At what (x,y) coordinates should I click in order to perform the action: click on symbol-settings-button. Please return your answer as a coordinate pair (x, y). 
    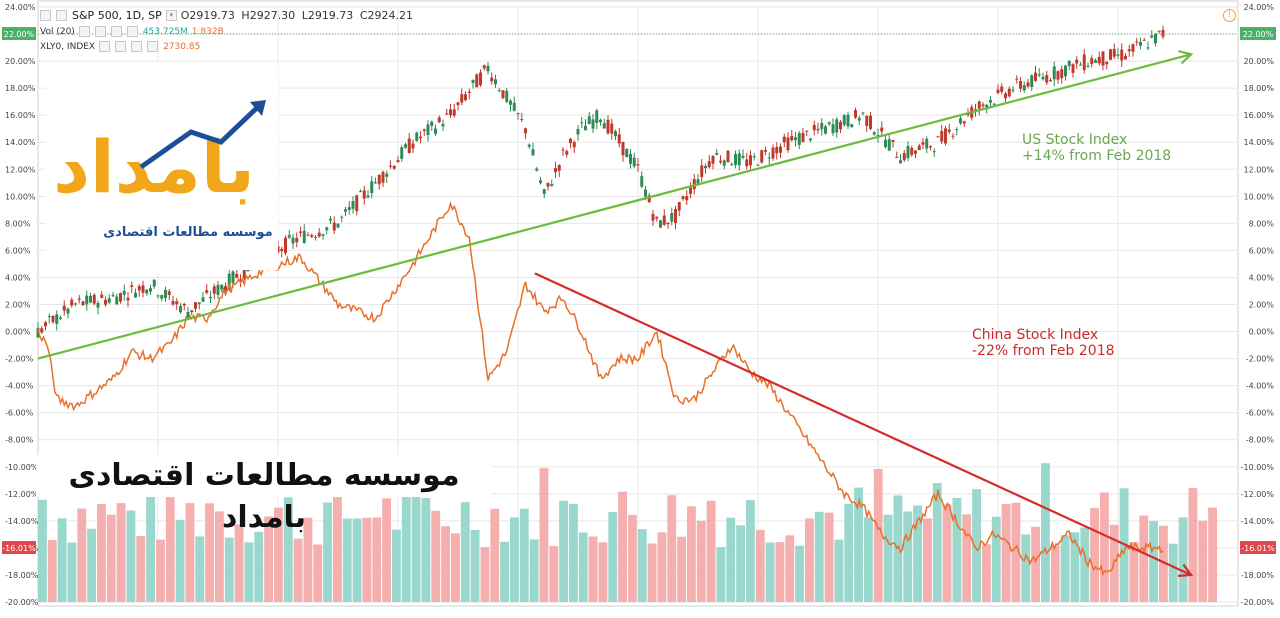
    Looking at the image, I should click on (61, 15).